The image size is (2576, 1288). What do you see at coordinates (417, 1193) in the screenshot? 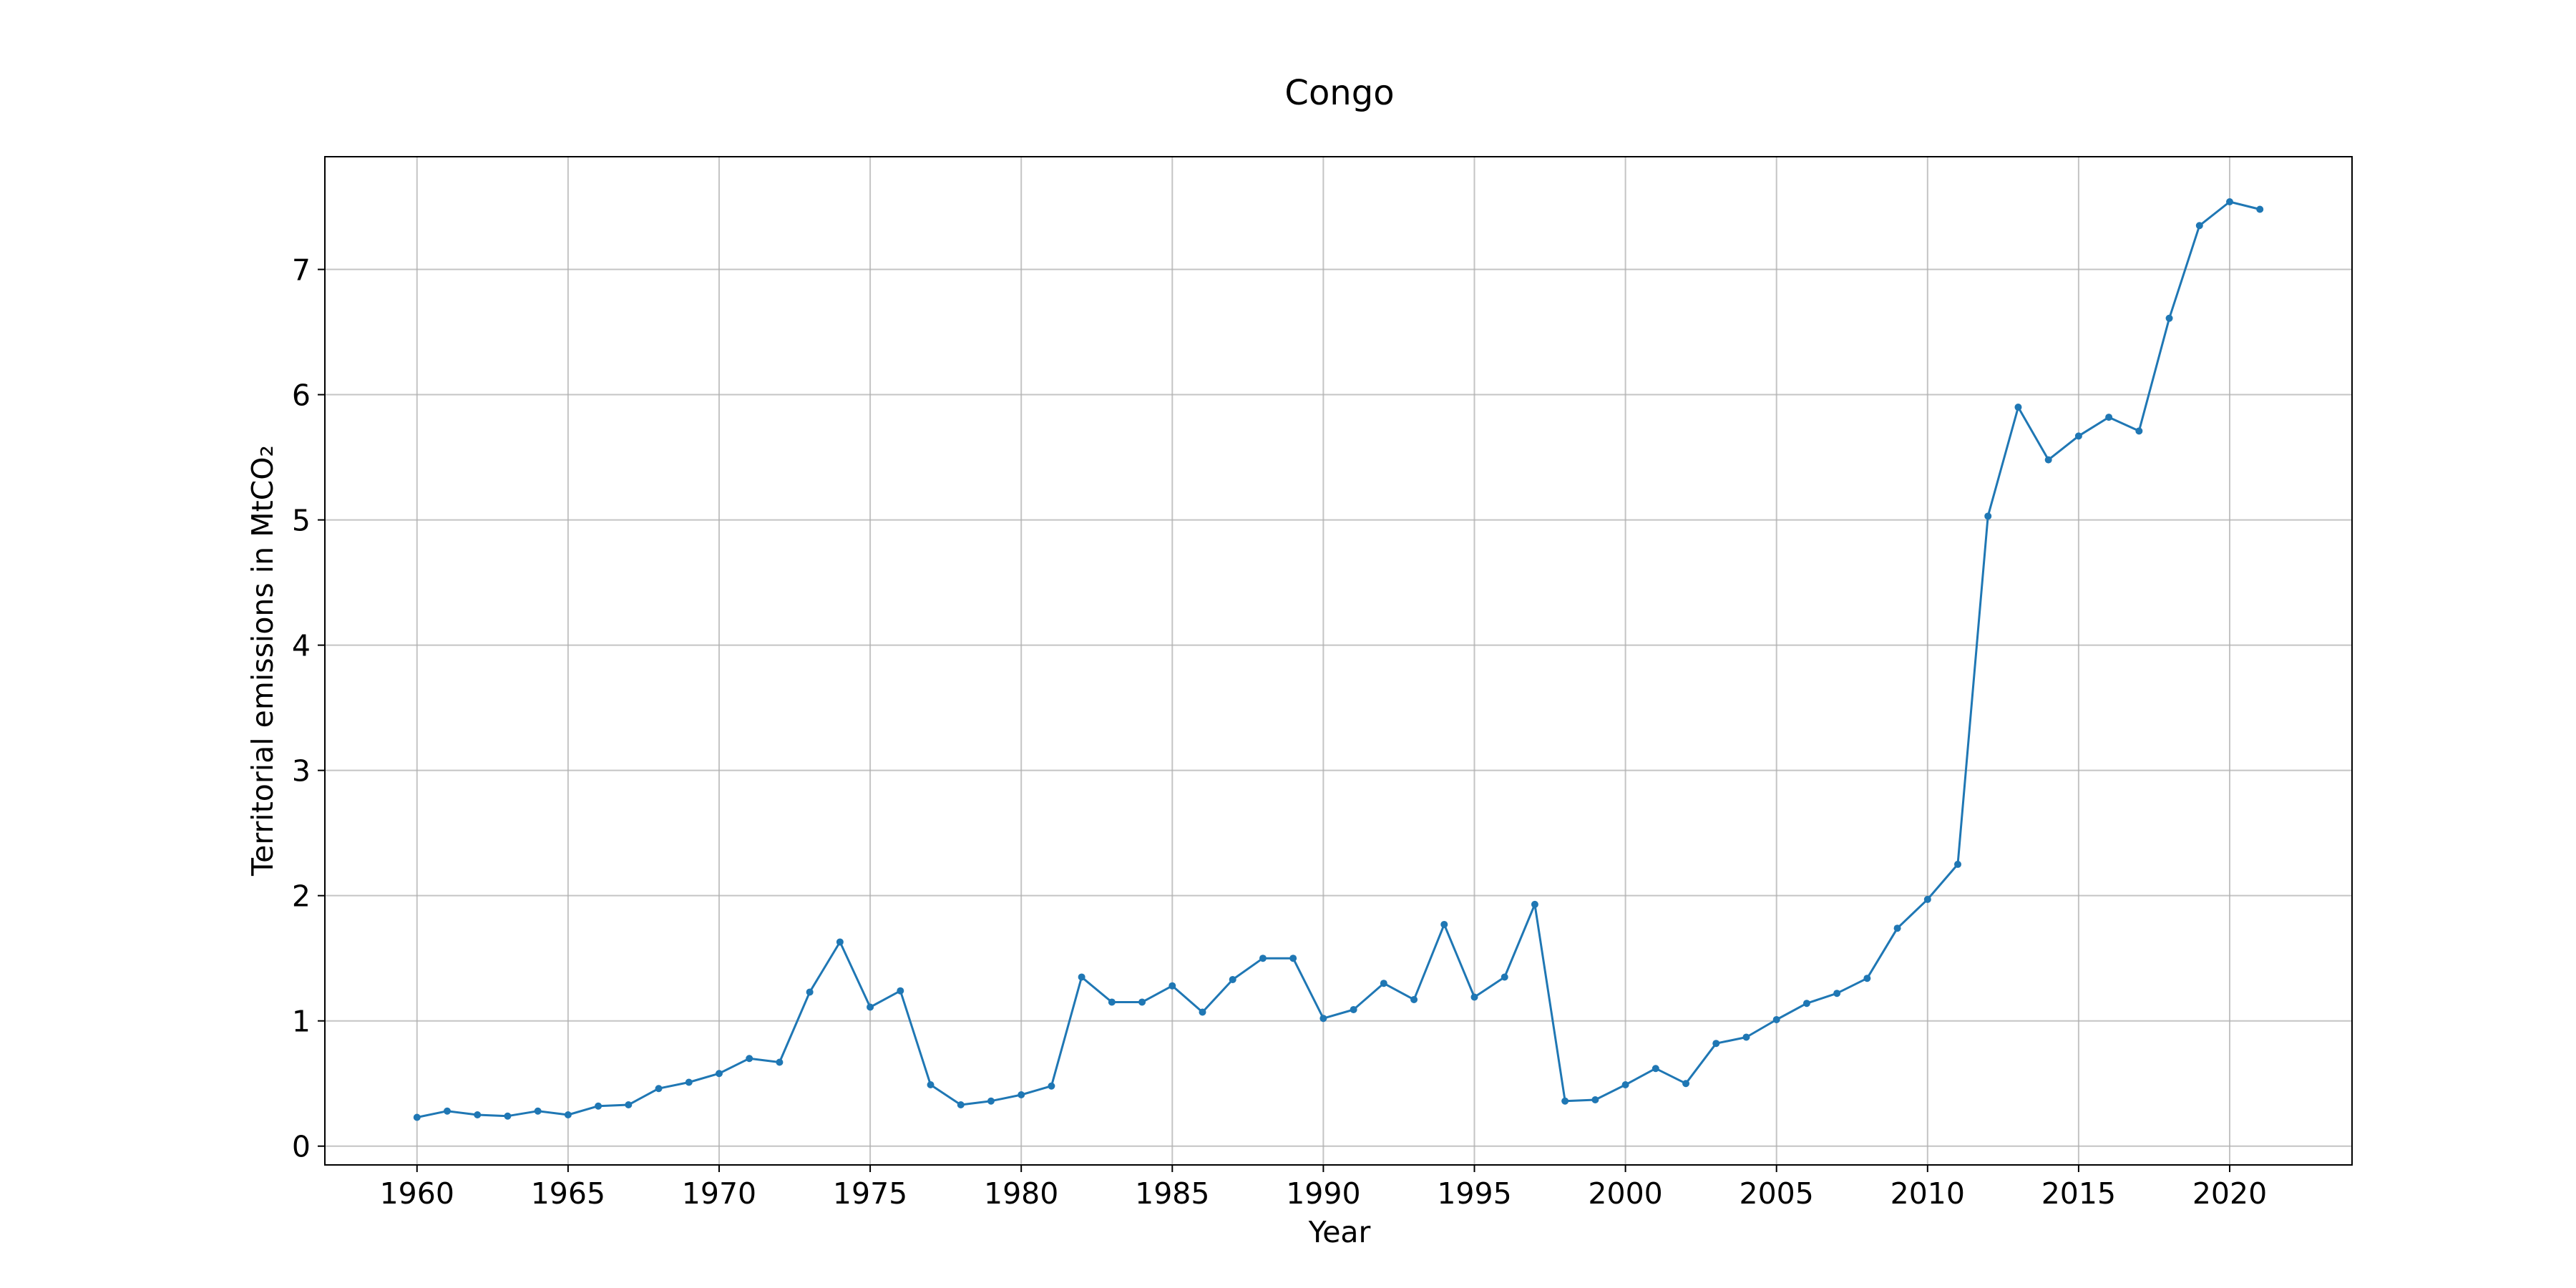
I see `x-tick-label: 1960` at bounding box center [417, 1193].